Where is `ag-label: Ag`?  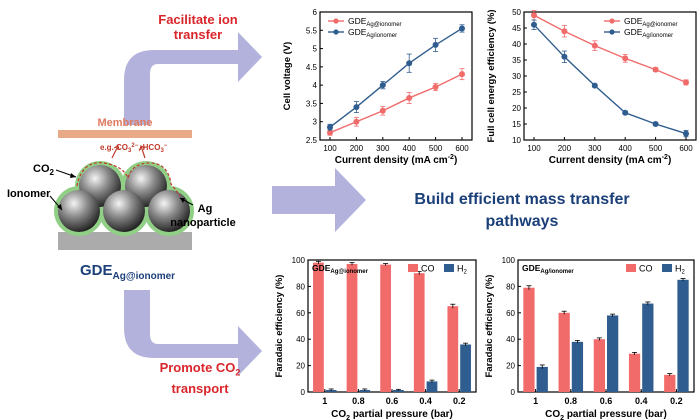
ag-label: Ag is located at coordinates (205, 209).